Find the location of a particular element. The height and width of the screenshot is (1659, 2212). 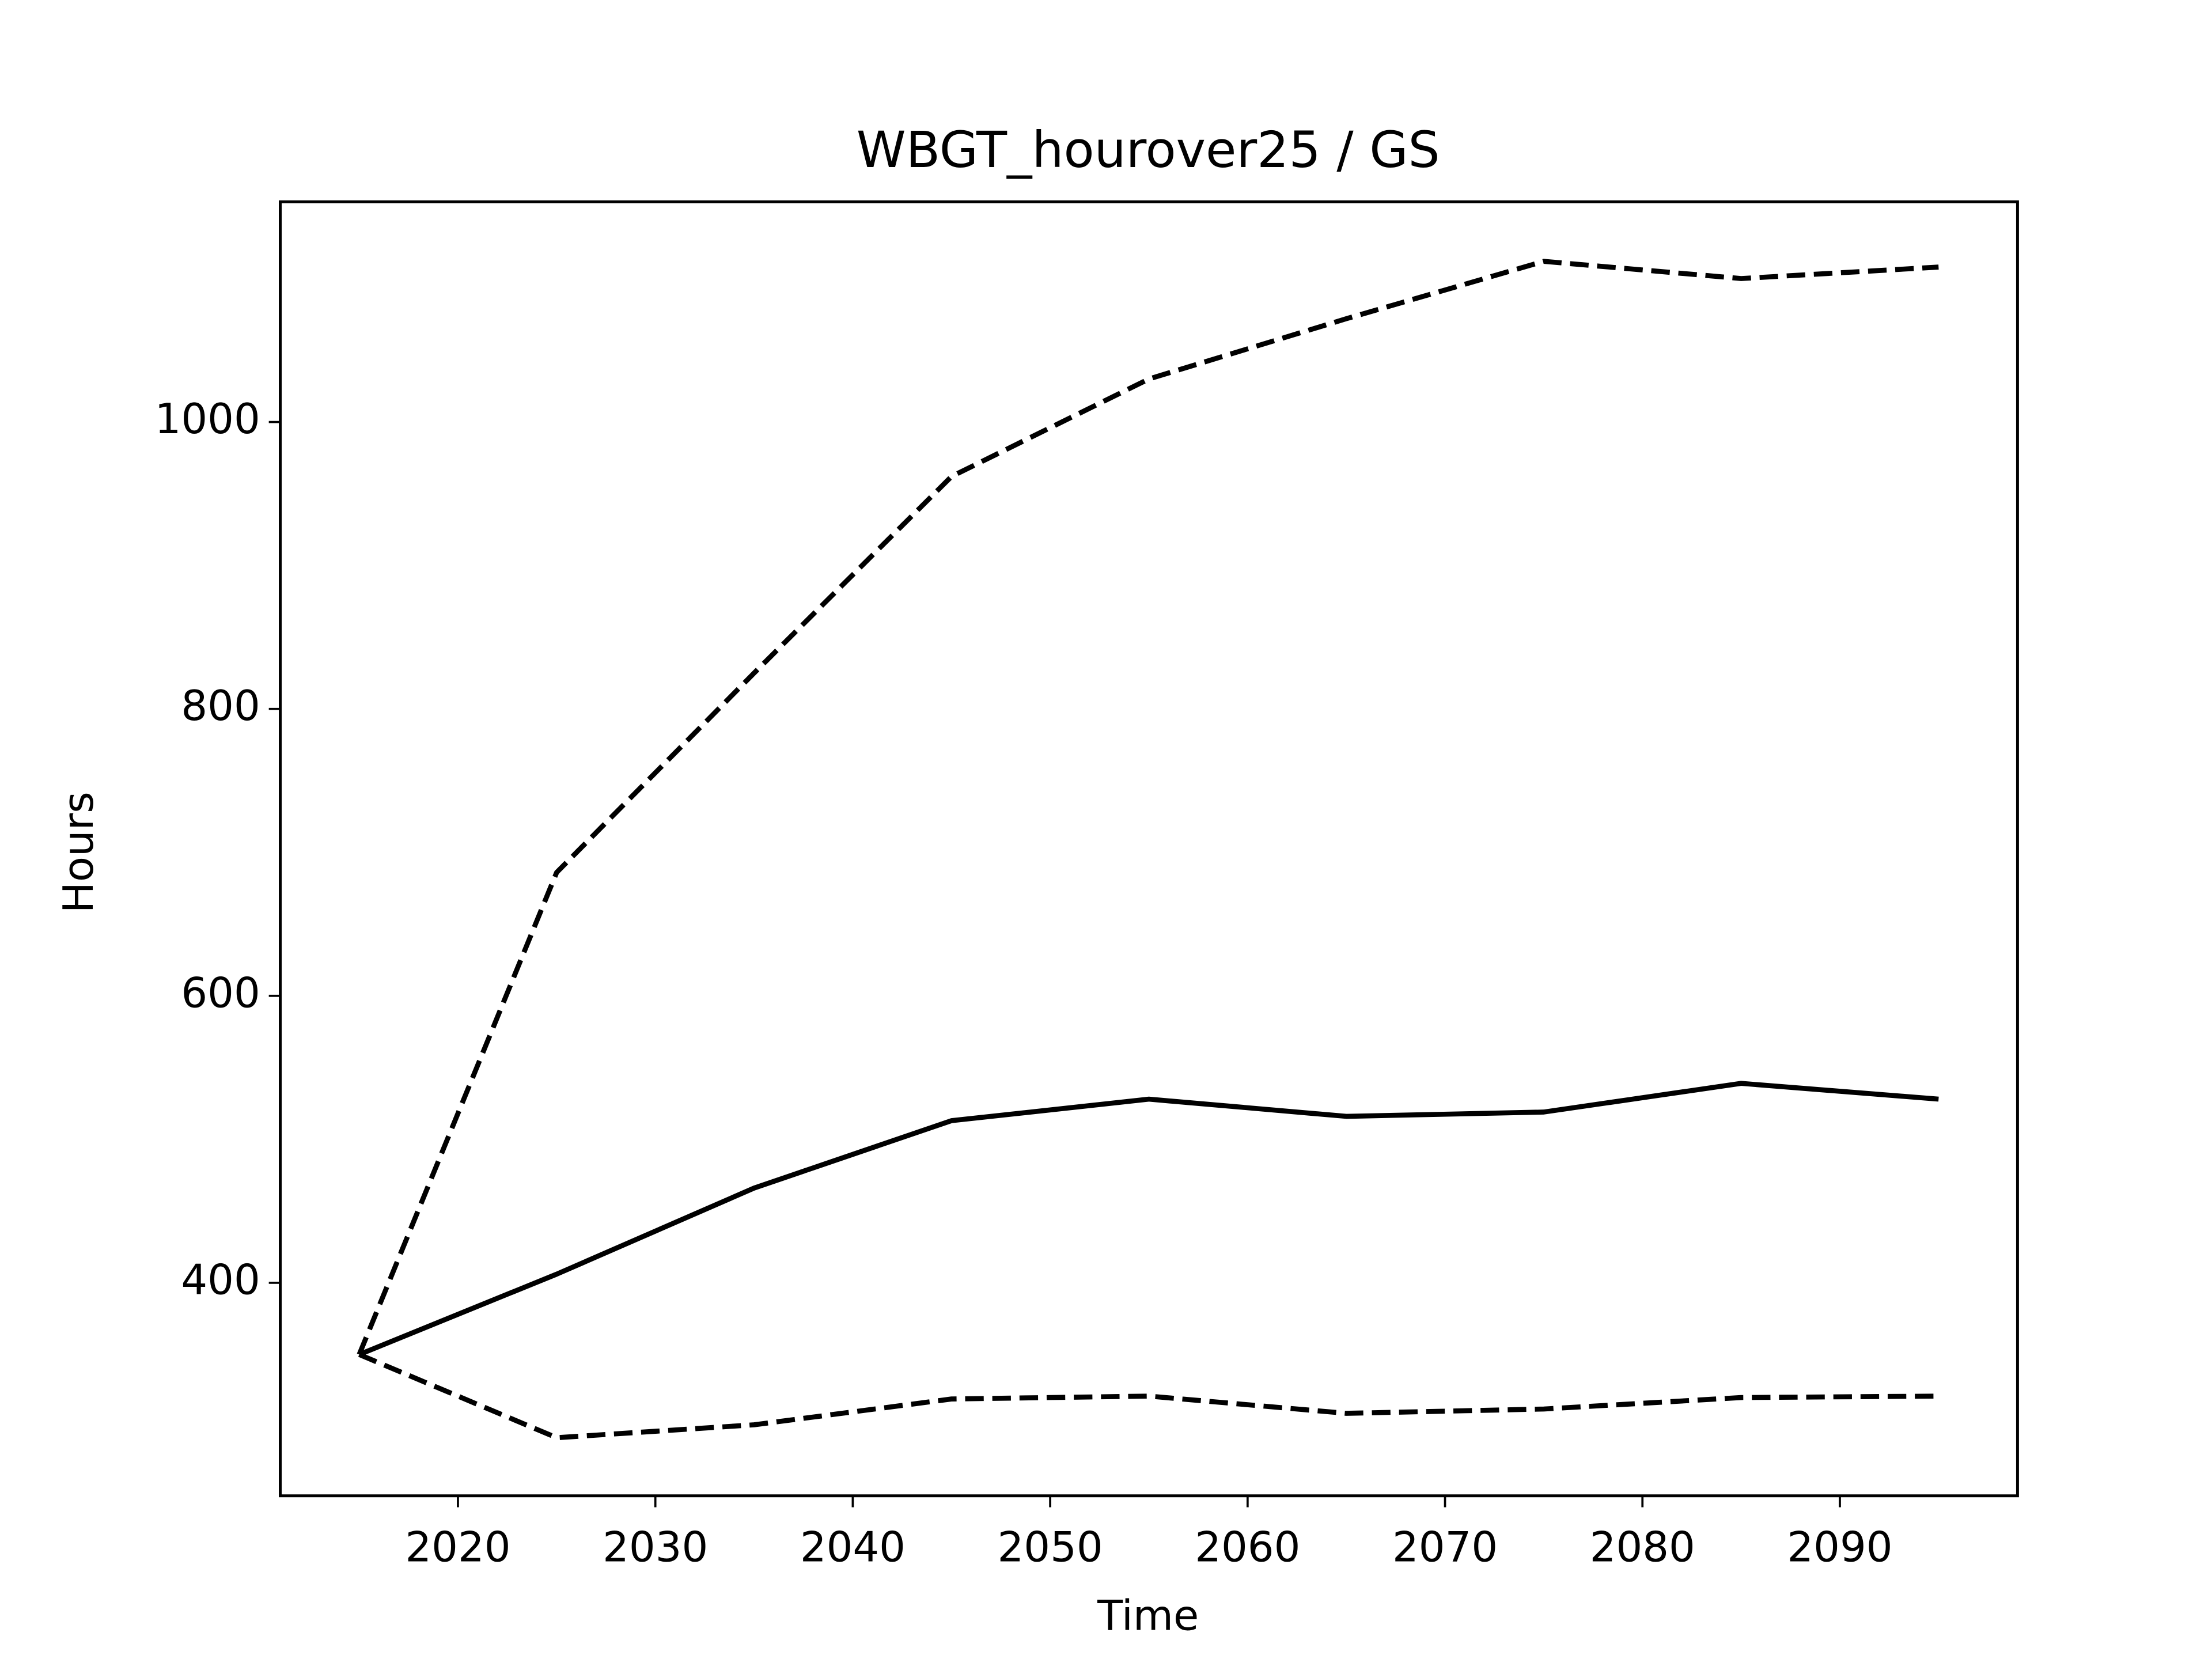

x-tick-label: 2060 is located at coordinates (1247, 1547).